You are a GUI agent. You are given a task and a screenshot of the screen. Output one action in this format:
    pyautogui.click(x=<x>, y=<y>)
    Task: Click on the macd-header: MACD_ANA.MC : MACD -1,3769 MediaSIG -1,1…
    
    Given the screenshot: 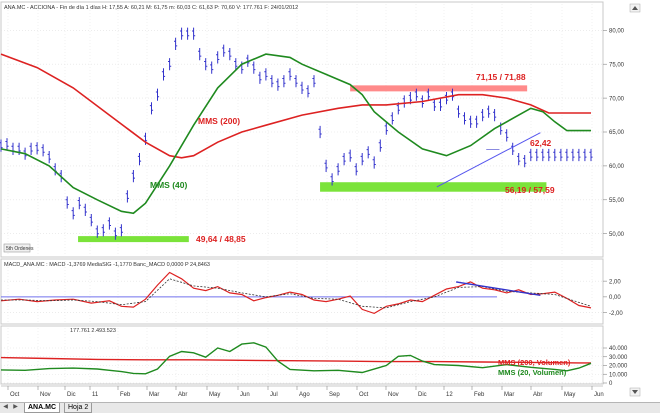 What is the action you would take?
    pyautogui.click(x=107, y=265)
    